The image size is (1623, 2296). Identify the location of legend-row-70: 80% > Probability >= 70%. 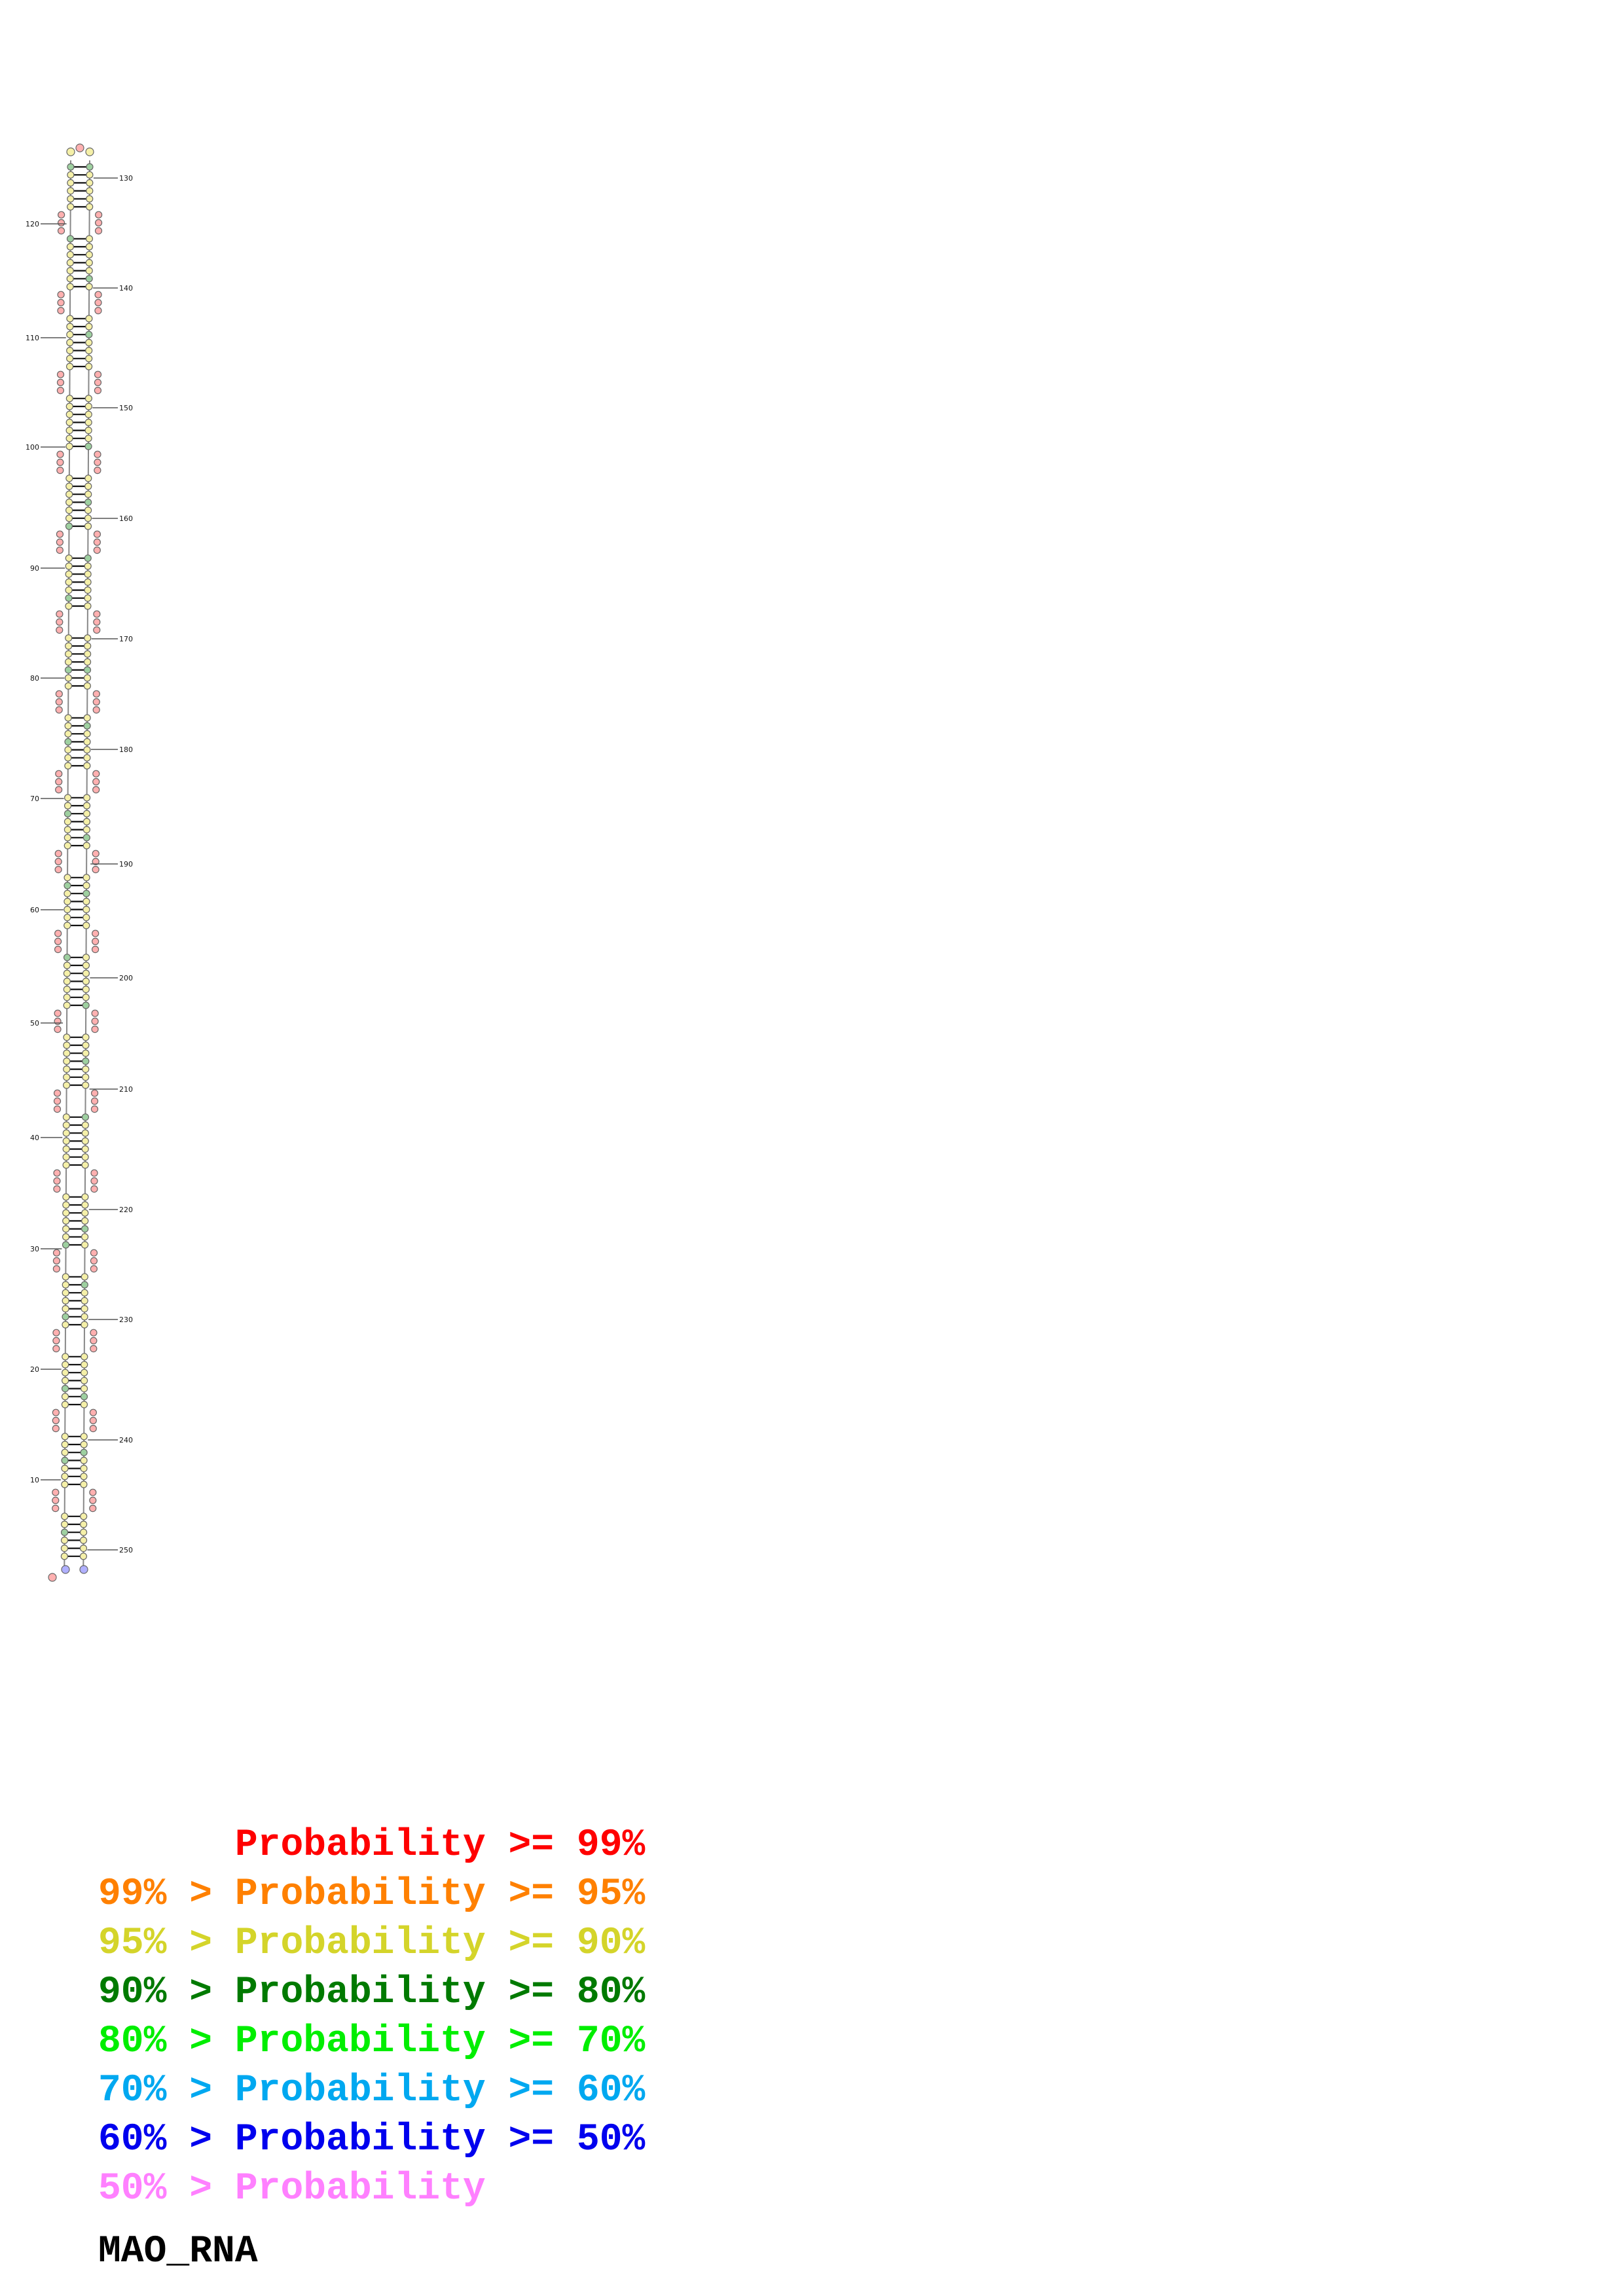
(372, 2041).